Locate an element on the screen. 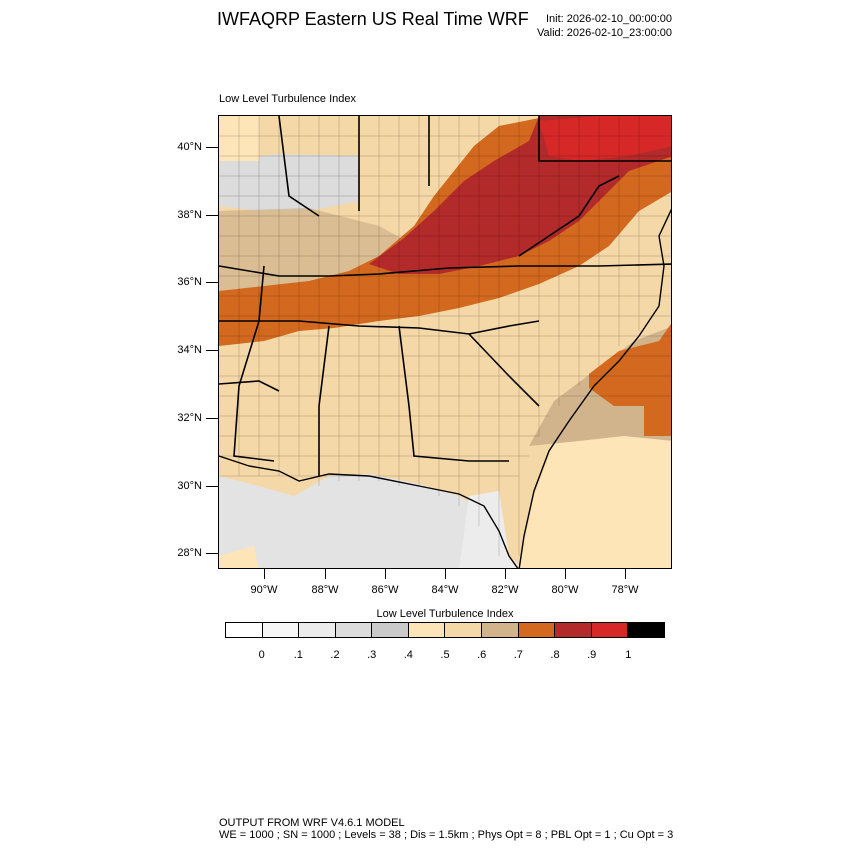  colorbar is located at coordinates (445, 630).